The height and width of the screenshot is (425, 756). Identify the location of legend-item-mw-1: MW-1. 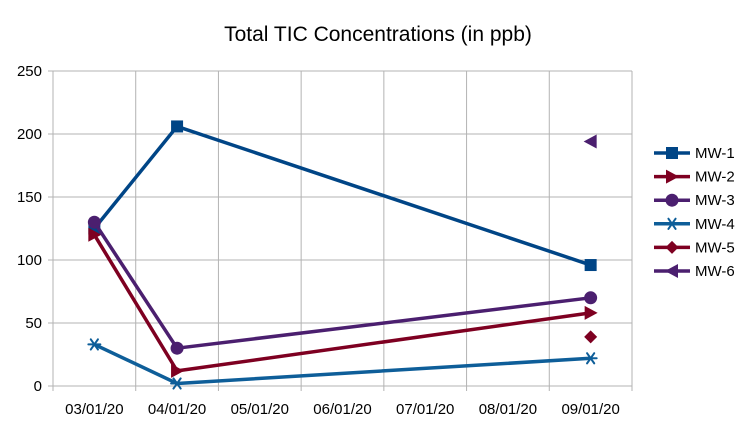
(694, 153).